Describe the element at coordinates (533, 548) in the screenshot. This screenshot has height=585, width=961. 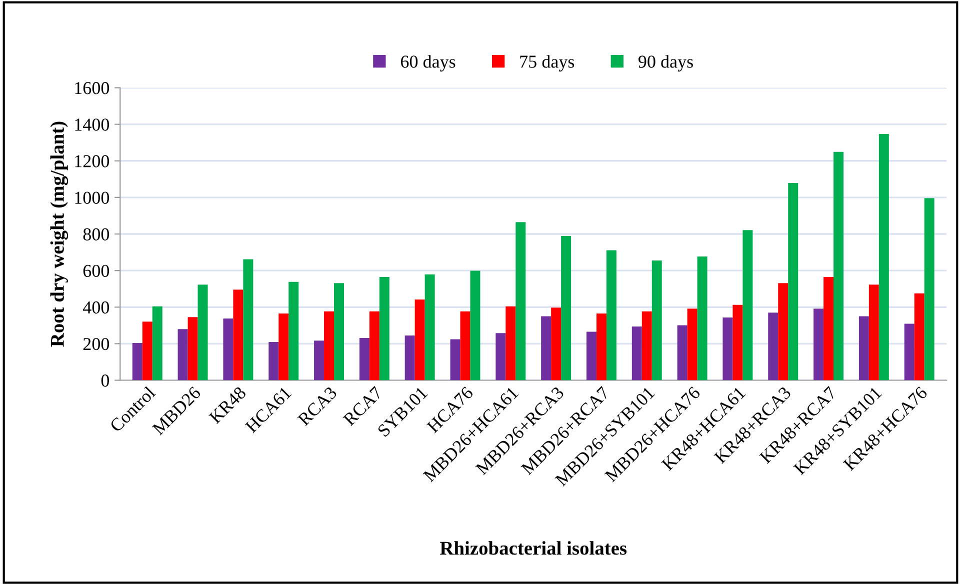
I see `x-axis-title: Rhizobacterial isolates` at that location.